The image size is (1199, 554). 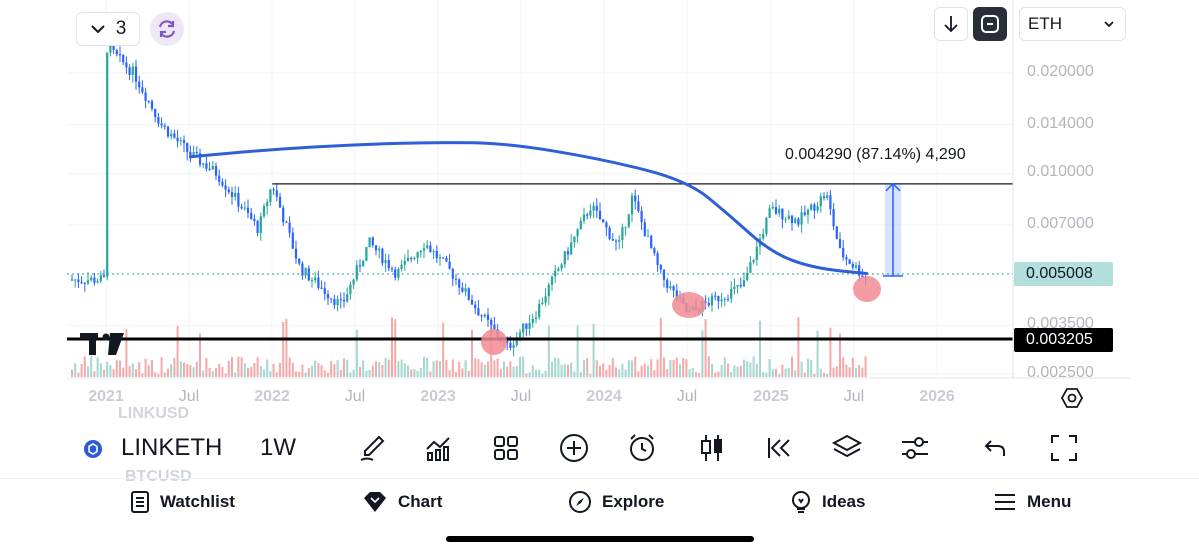 I want to click on home-indicator, so click(x=600, y=539).